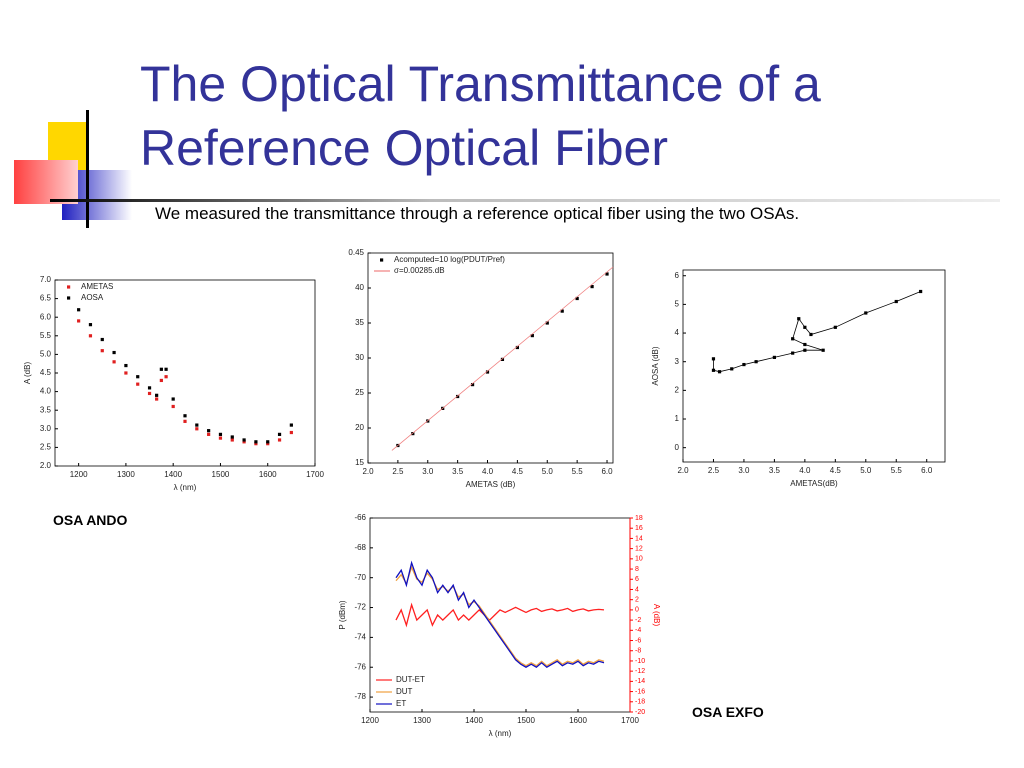 Image resolution: width=1024 pixels, height=768 pixels. I want to click on y2-tick-label: -14, so click(640, 681).